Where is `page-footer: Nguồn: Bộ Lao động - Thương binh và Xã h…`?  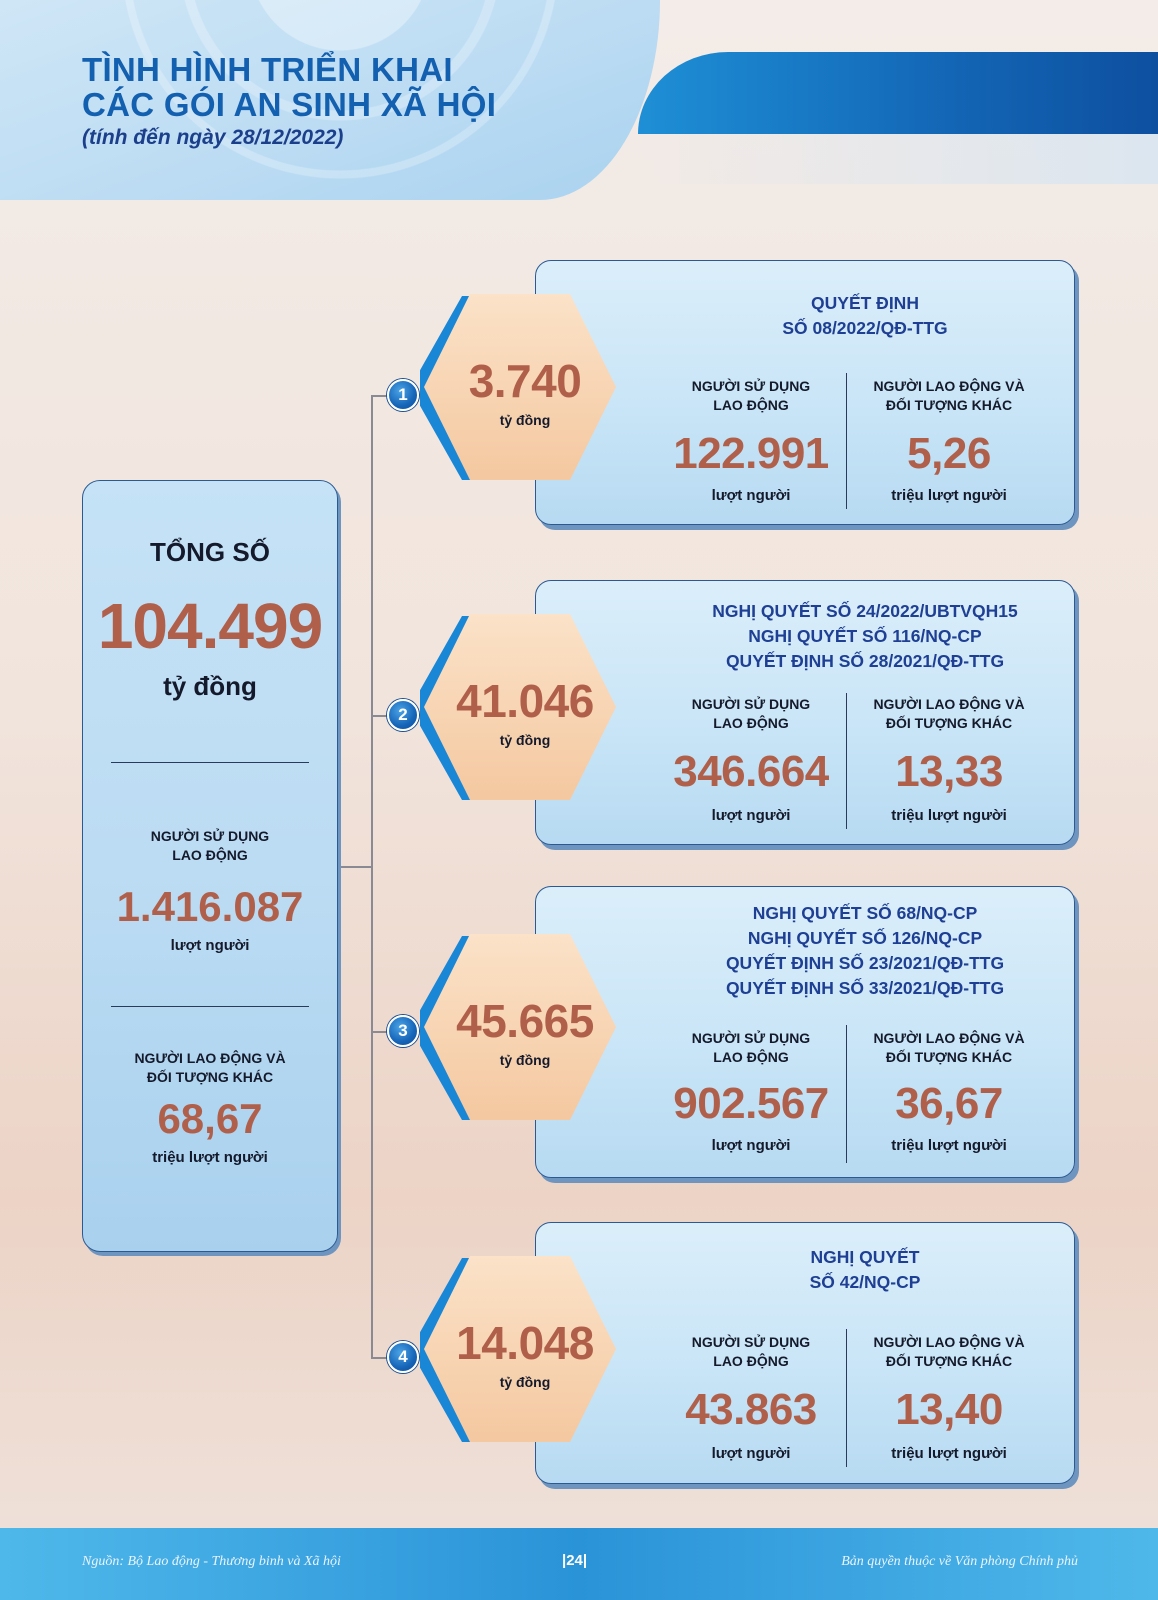 page-footer: Nguồn: Bộ Lao động - Thương binh và Xã h… is located at coordinates (579, 1564).